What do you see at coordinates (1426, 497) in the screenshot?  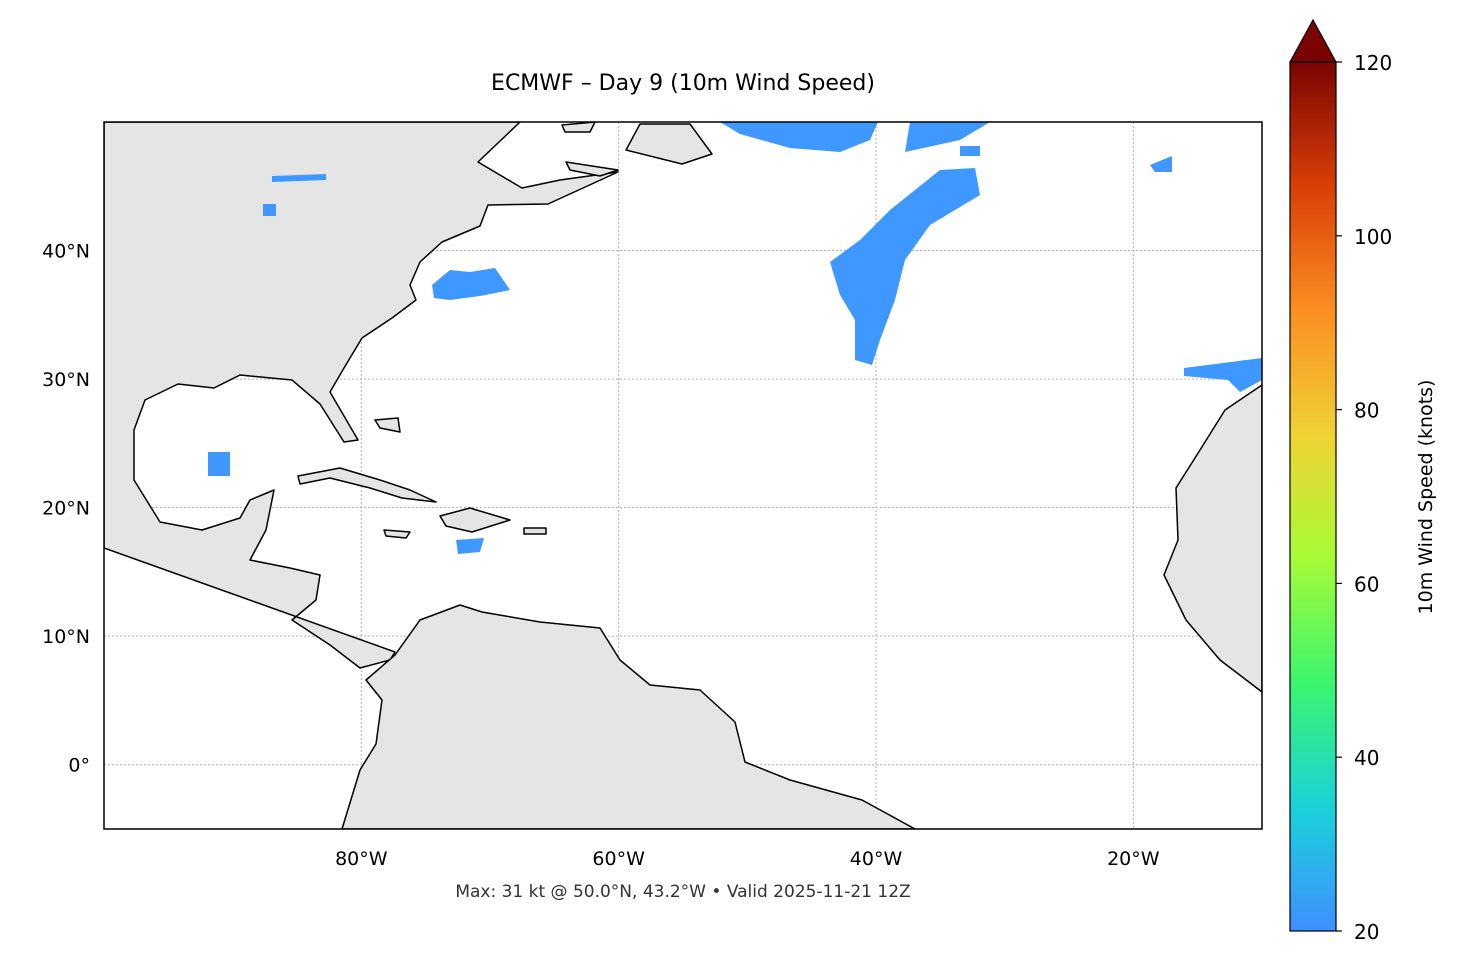 I see `colorbar-label: 10m Wind Speed (knots)` at bounding box center [1426, 497].